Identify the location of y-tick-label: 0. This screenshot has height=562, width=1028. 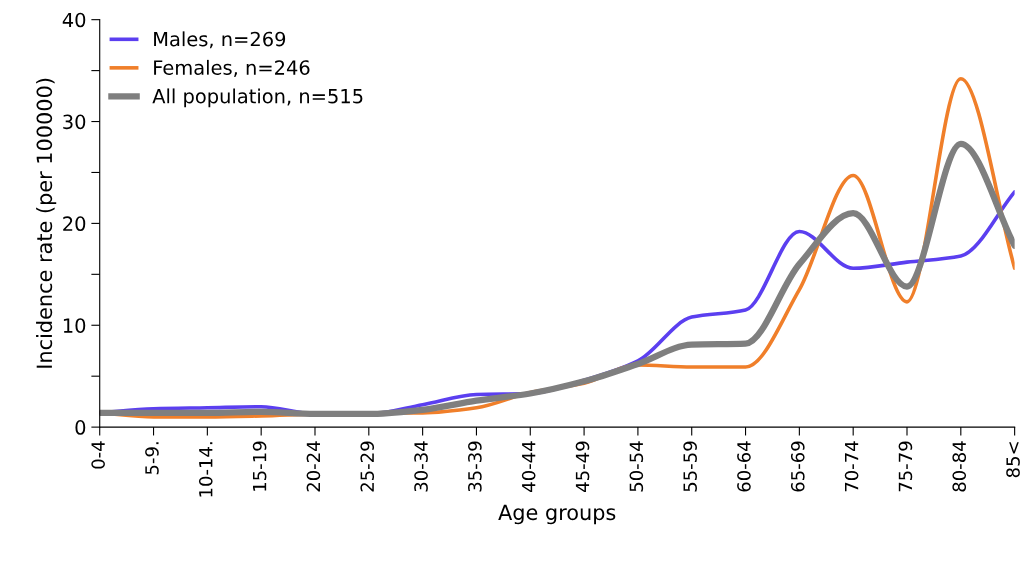
(80, 427).